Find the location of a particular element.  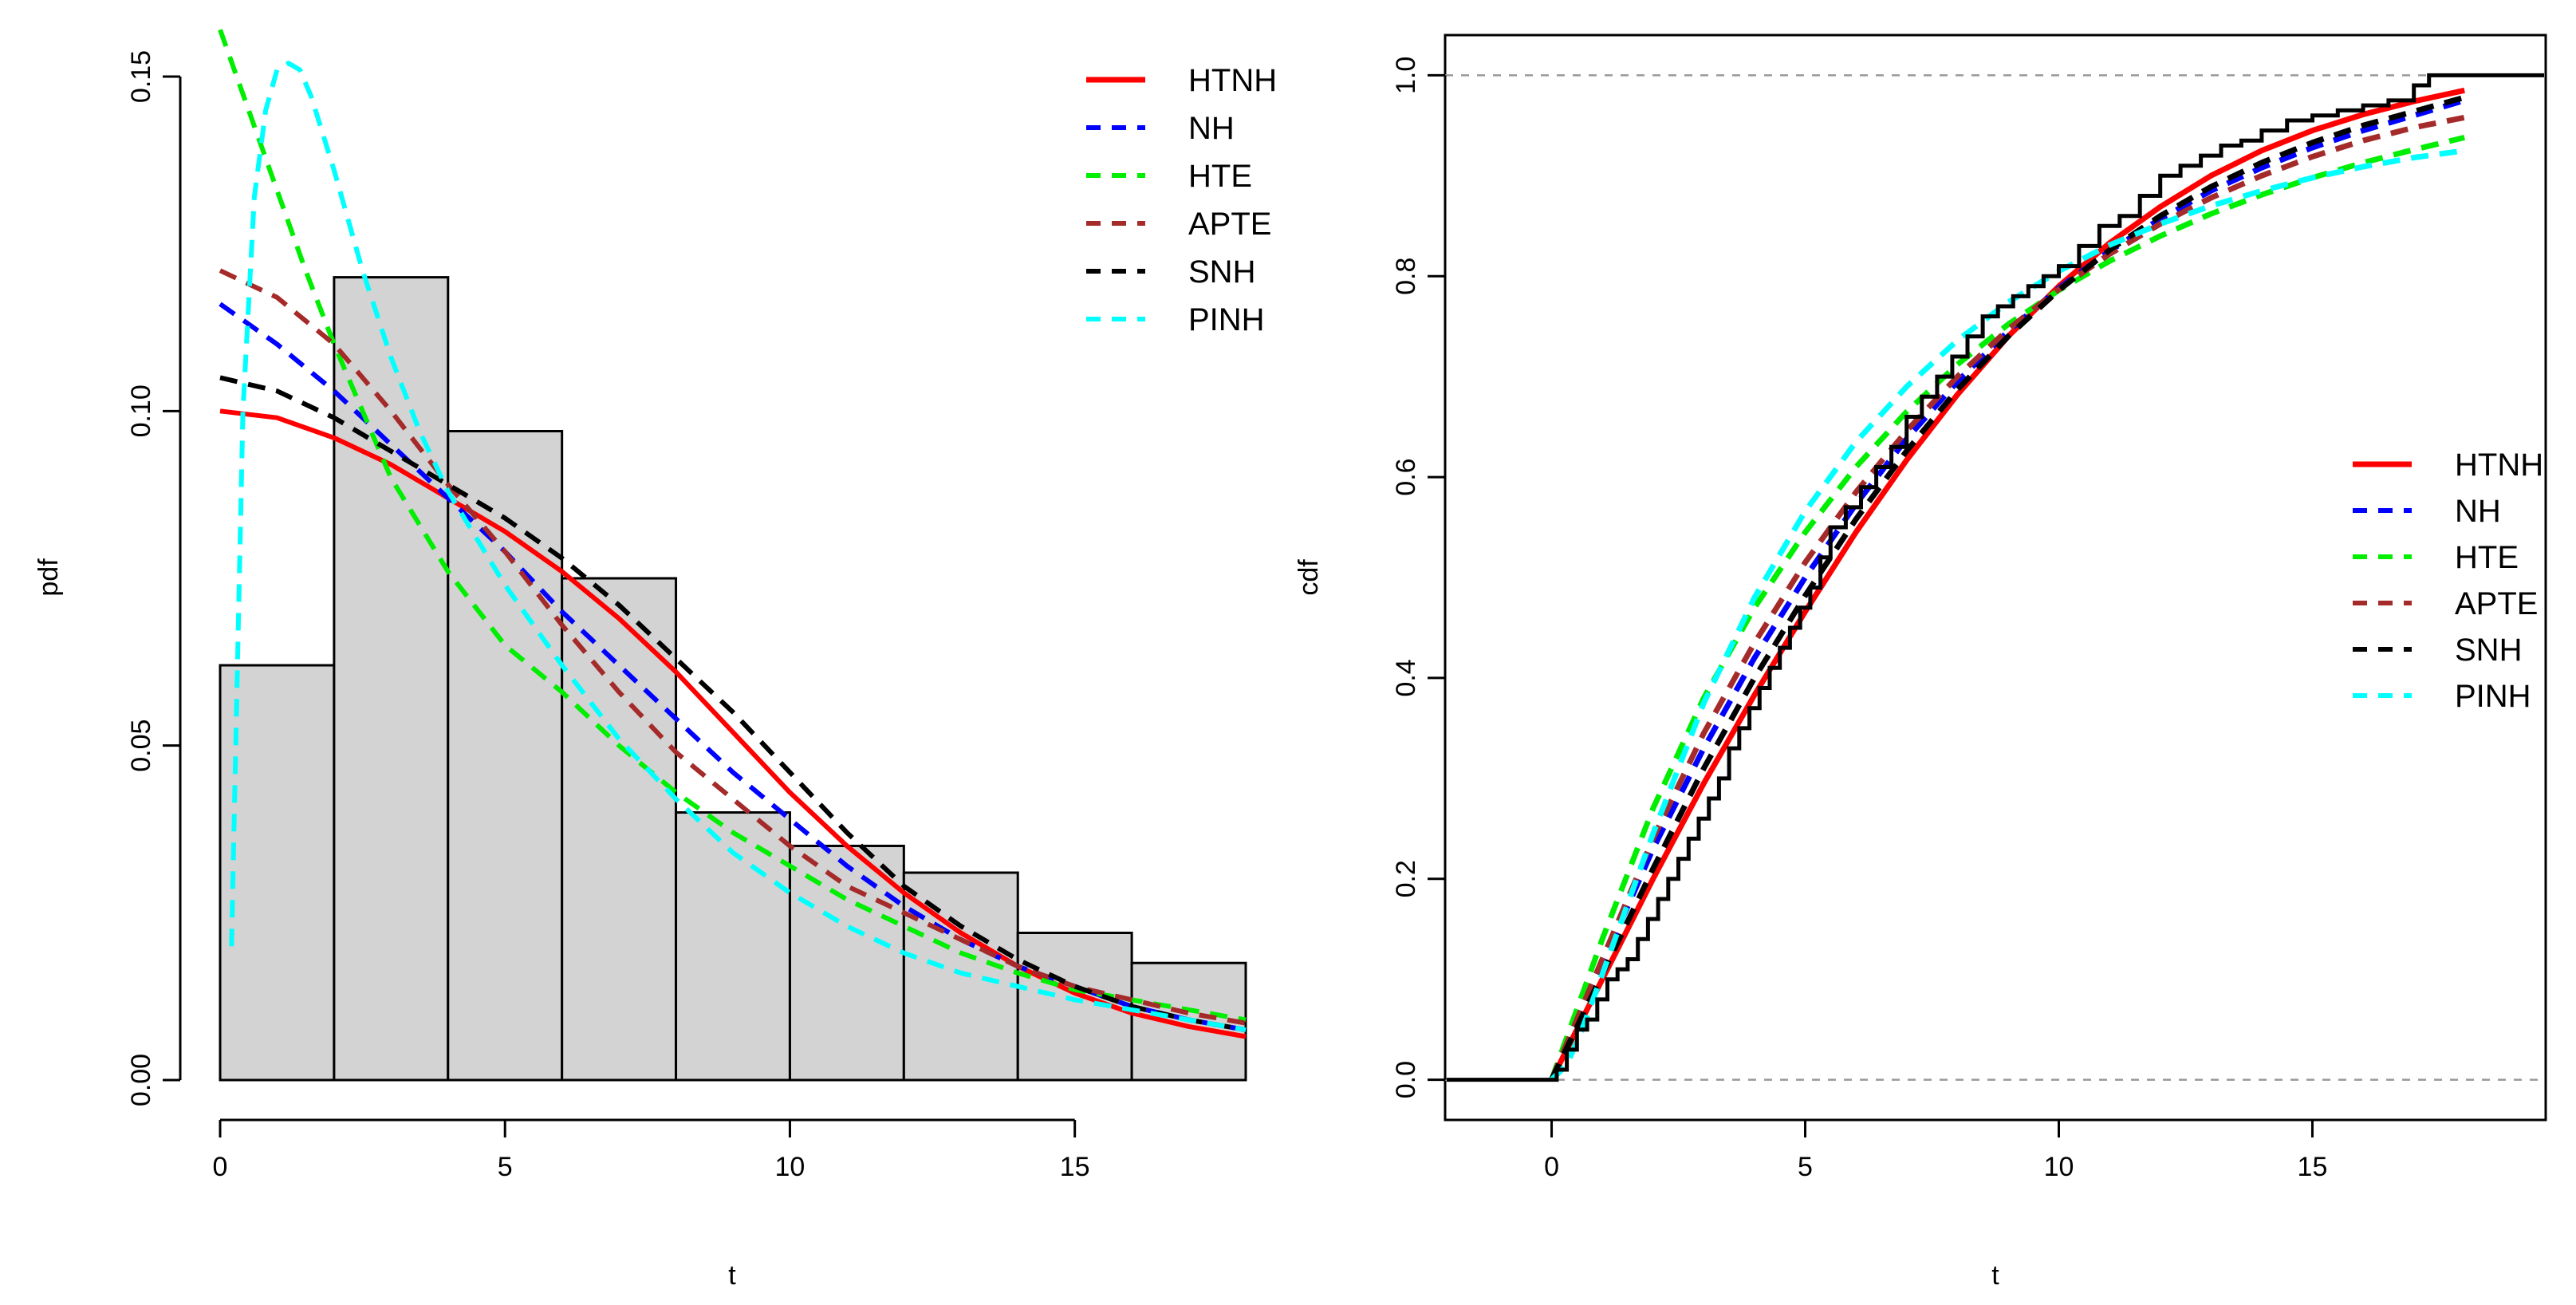

cdf-y-tick-label: 0.6 is located at coordinates (1406, 476).